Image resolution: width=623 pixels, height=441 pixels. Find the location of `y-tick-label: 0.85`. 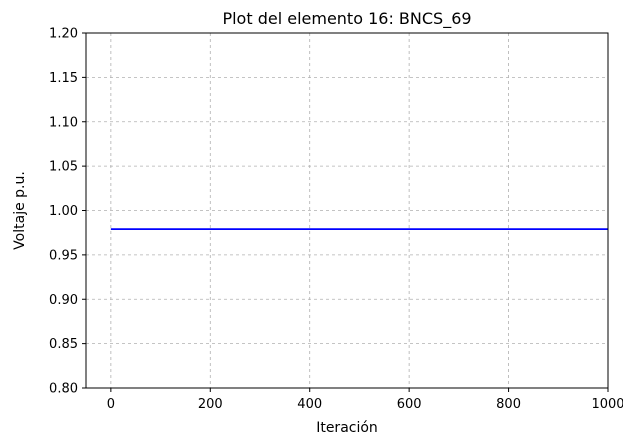

y-tick-label: 0.85 is located at coordinates (63, 344).